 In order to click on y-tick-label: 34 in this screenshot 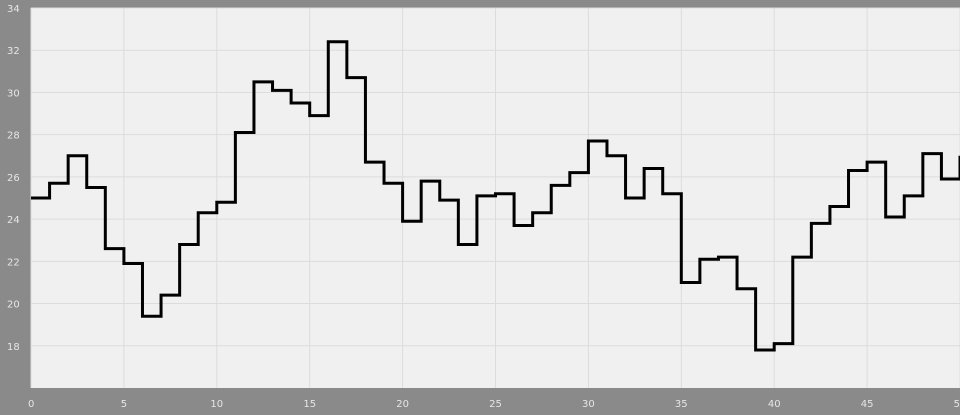, I will do `click(13, 9)`.